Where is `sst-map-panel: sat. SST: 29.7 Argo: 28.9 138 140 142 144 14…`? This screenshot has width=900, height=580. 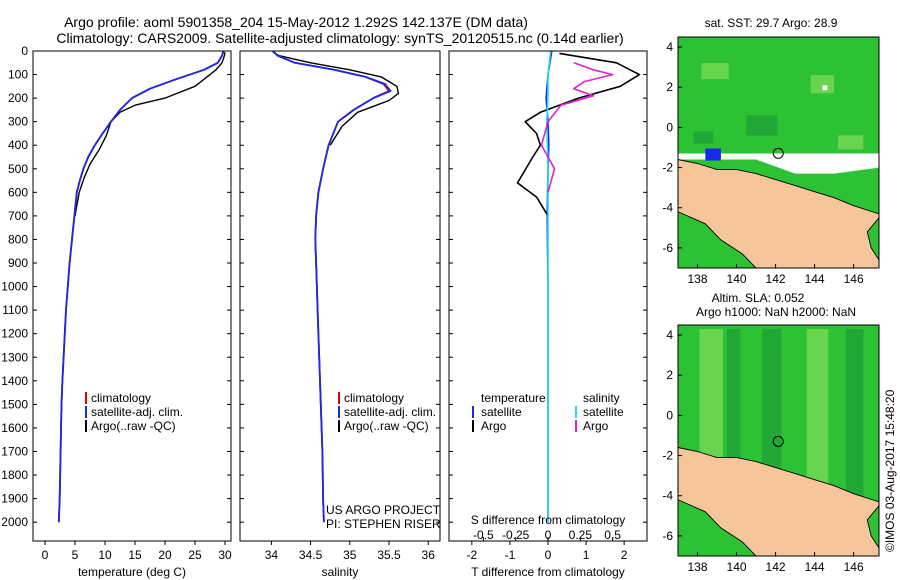 sst-map-panel: sat. SST: 29.7 Argo: 28.9 138 140 142 144 14… is located at coordinates (771, 151).